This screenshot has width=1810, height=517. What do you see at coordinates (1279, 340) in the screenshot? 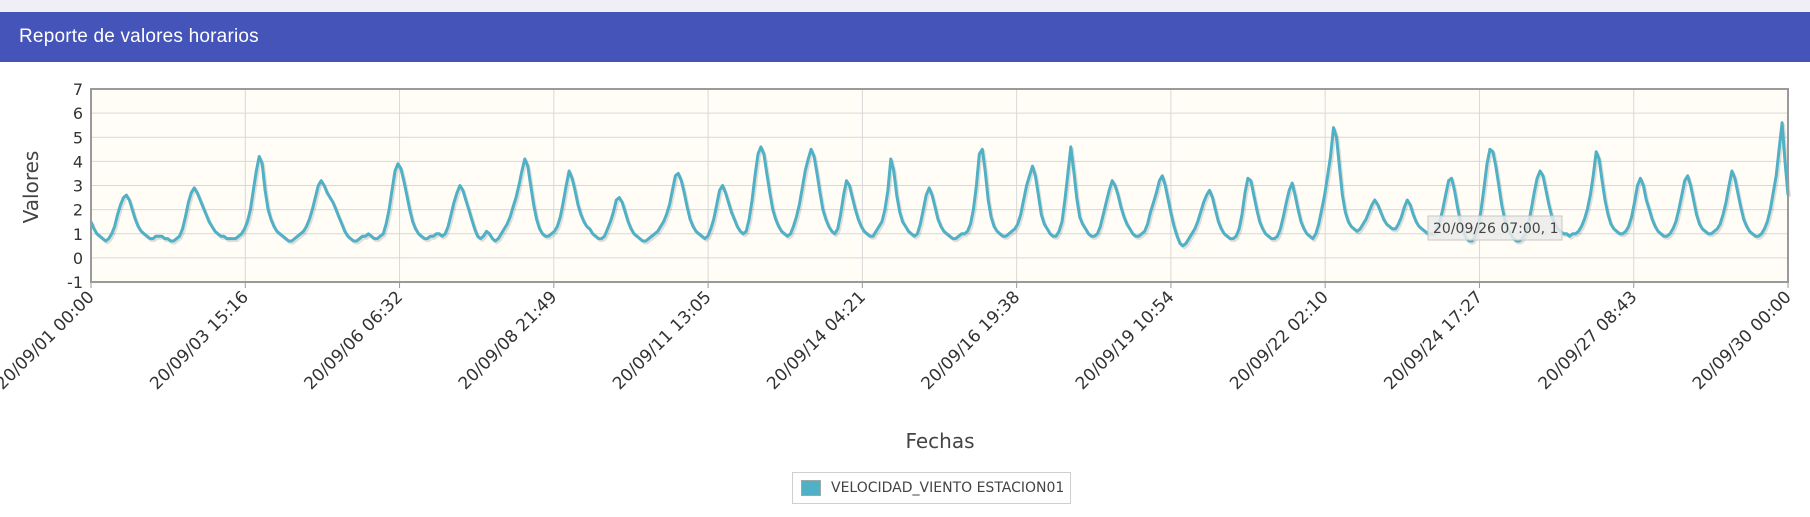
I see `x-tick-label: 20/09/22 02:10` at bounding box center [1279, 340].